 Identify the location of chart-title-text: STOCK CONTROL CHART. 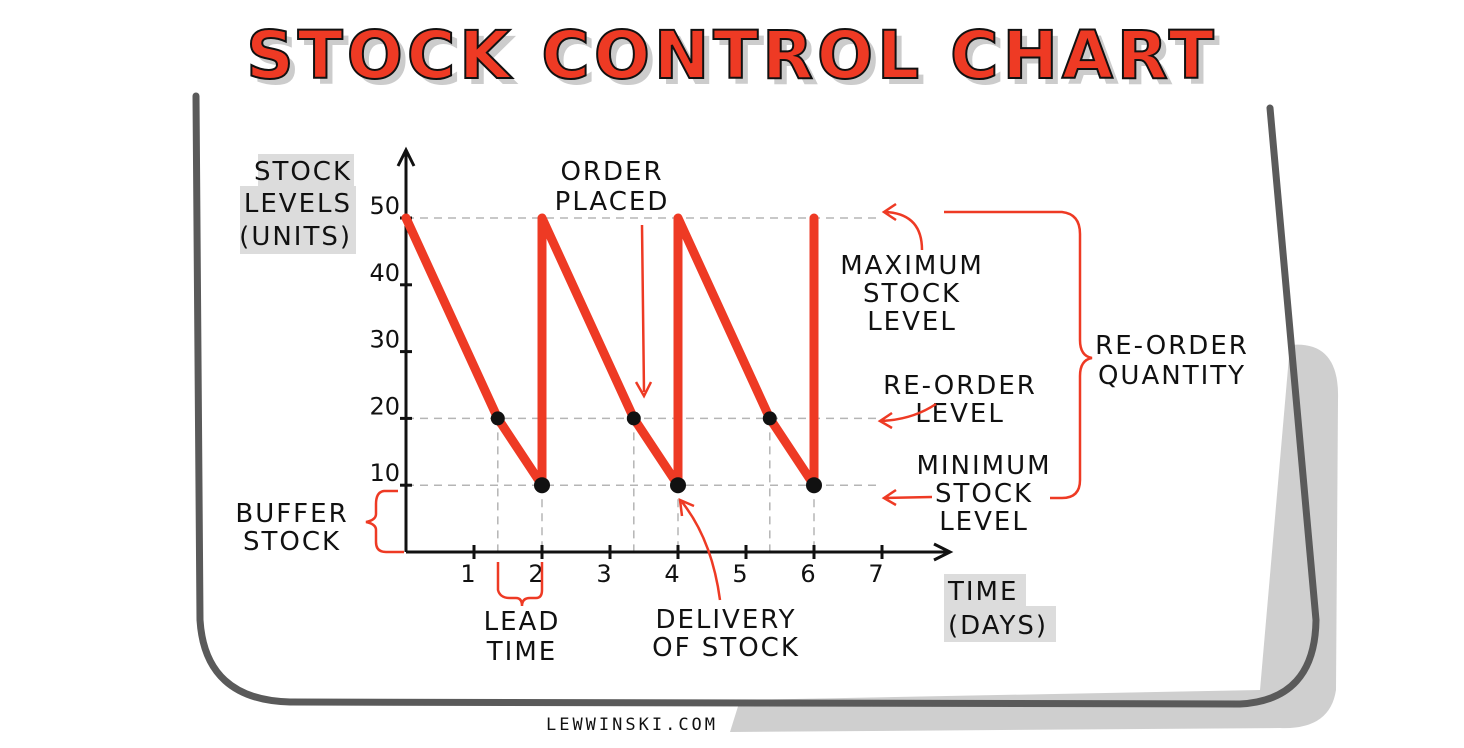
(732, 55).